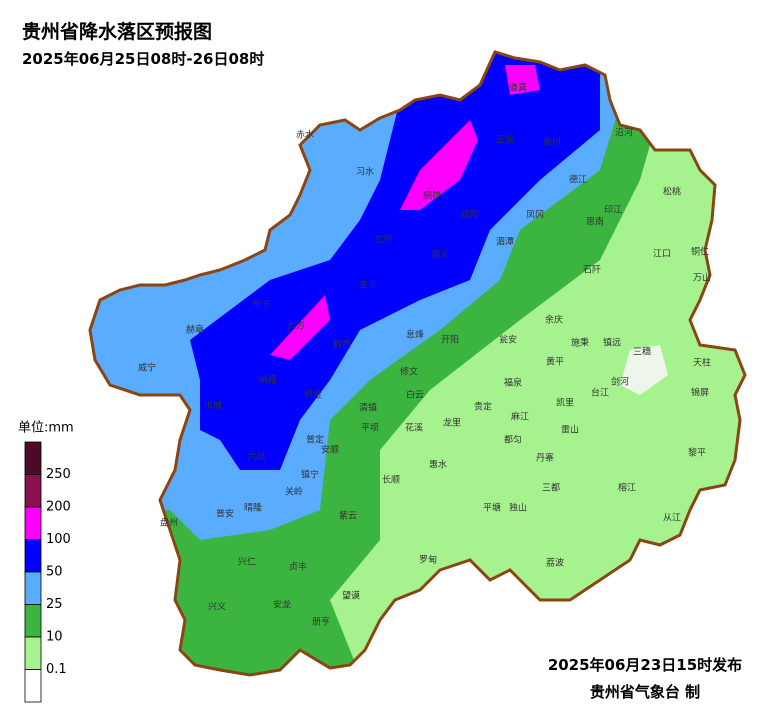  I want to click on place-label: 江口, so click(662, 254).